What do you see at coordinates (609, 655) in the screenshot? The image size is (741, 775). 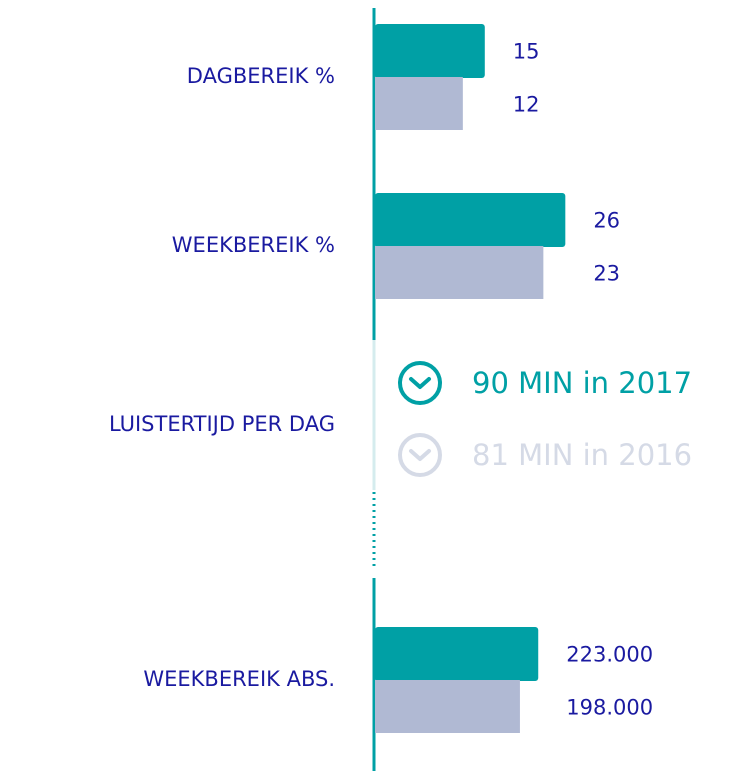 I see `value-label: 223.000` at bounding box center [609, 655].